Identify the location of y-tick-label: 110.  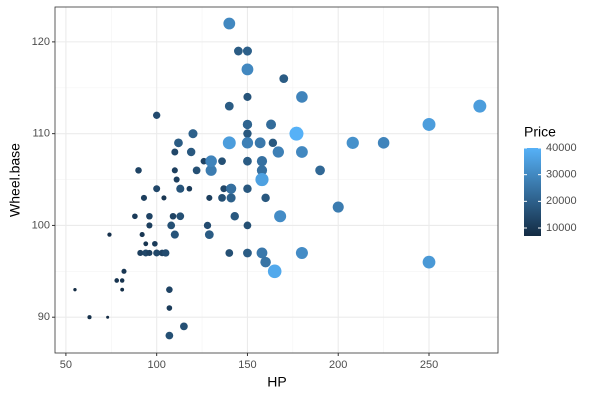
(41, 134).